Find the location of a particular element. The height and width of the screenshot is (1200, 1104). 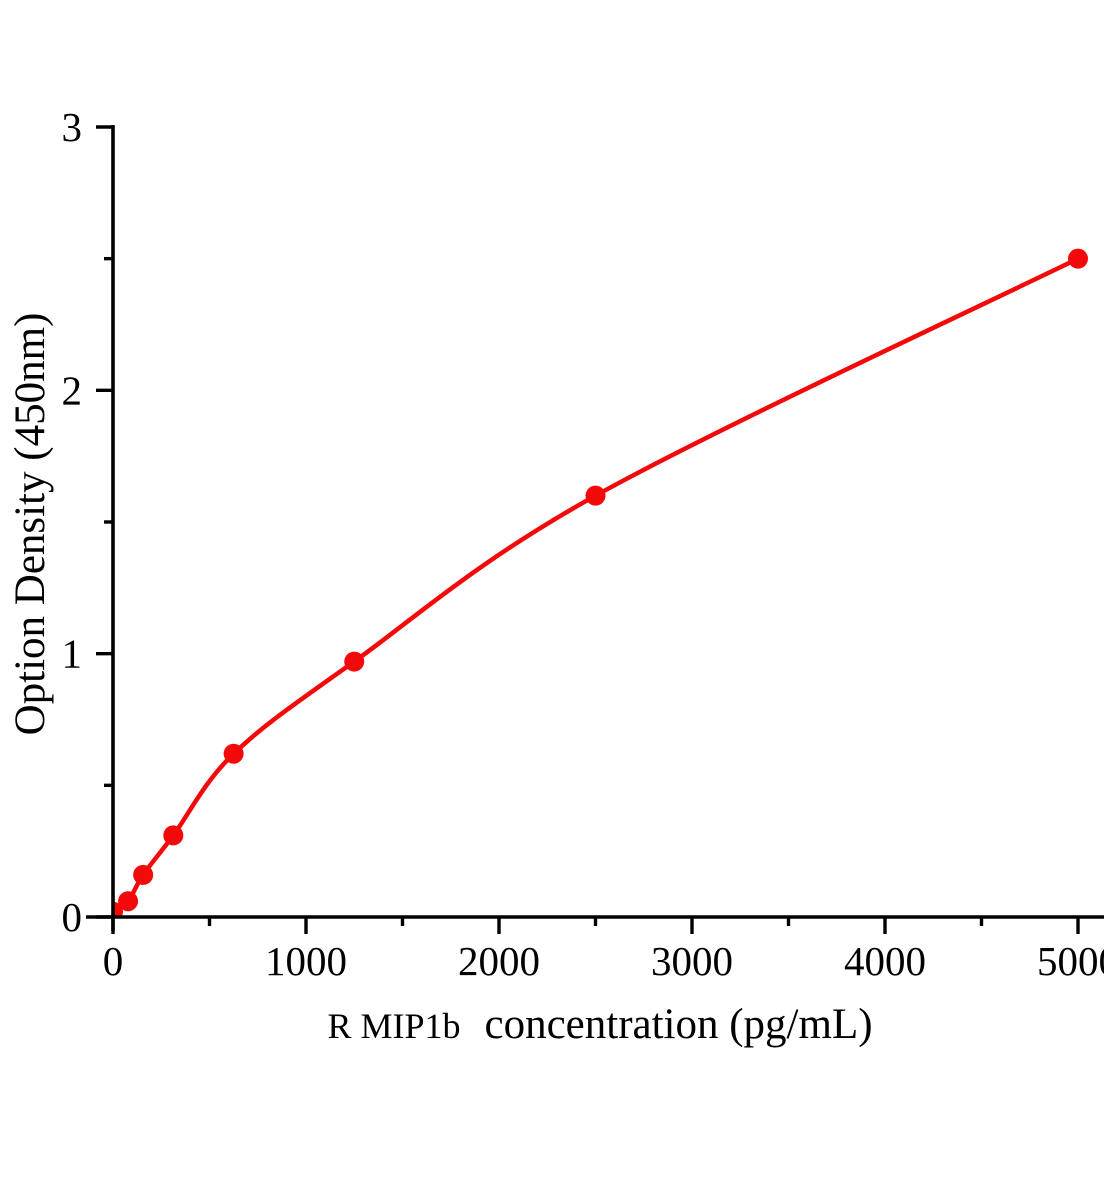

y-axis-title: Option Density (450nm) is located at coordinates (30, 524).